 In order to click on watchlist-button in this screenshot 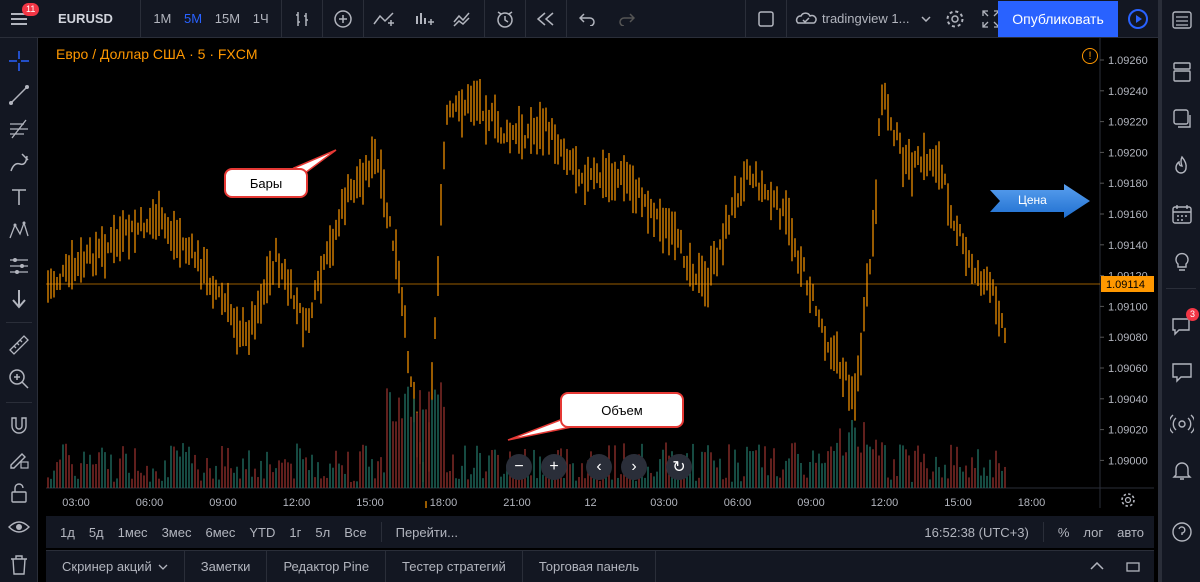, I will do `click(1182, 20)`.